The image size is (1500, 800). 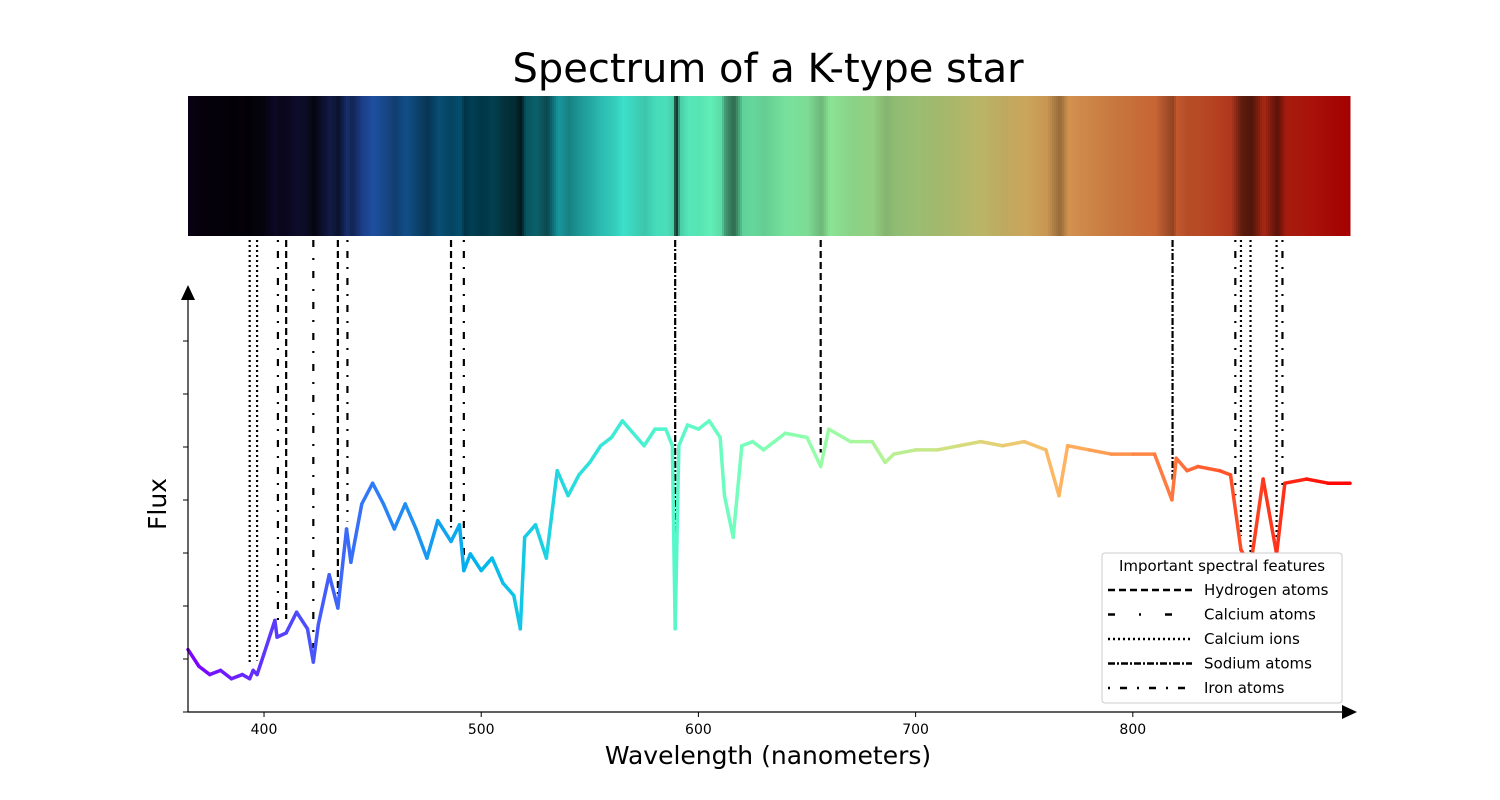 I want to click on color-spectrum-strip, so click(x=769, y=166).